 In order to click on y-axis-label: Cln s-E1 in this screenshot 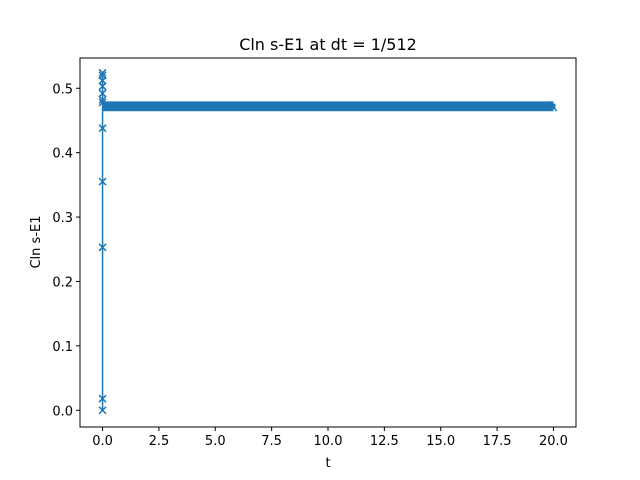, I will do `click(36, 241)`.